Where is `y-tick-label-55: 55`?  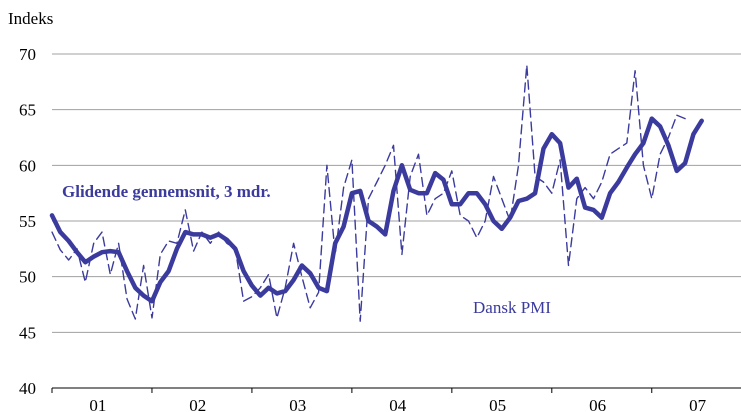 y-tick-label-55: 55 is located at coordinates (27, 221).